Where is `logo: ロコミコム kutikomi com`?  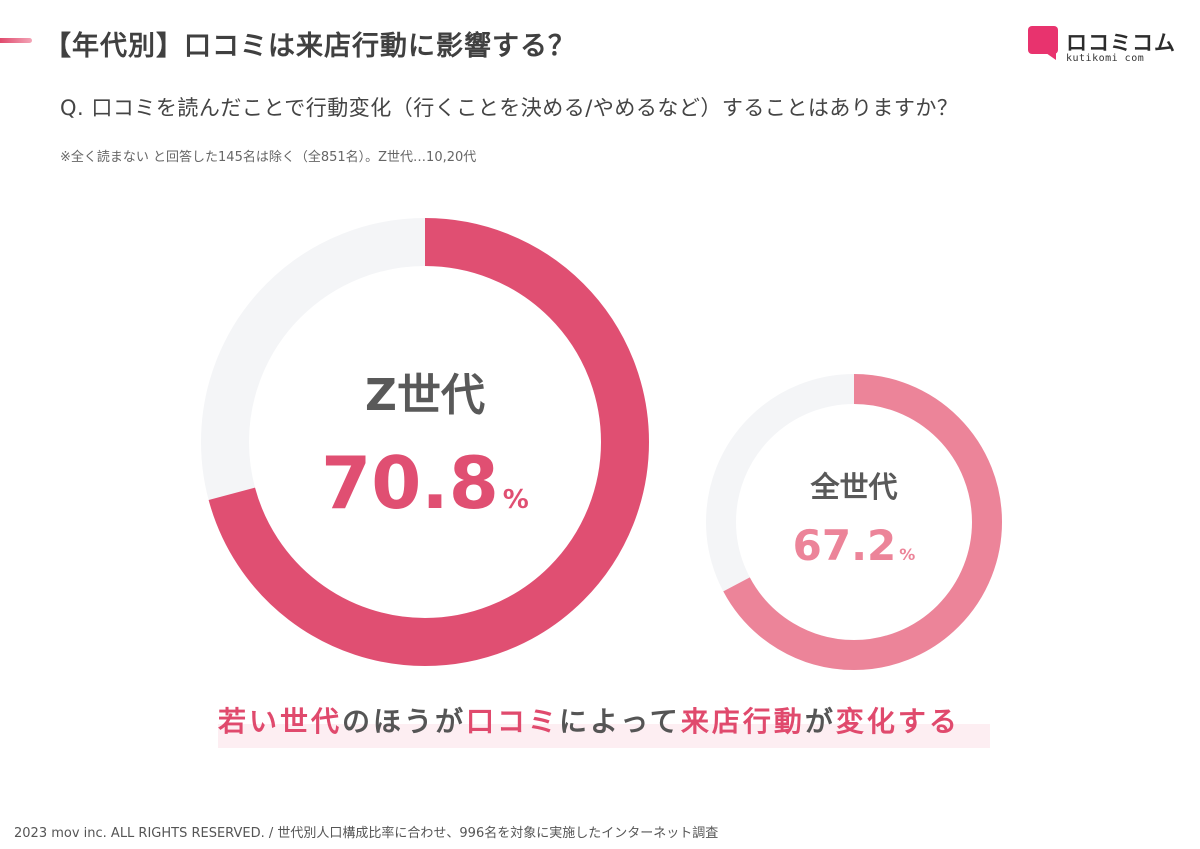 logo: ロコミコム kutikomi com is located at coordinates (1101, 46).